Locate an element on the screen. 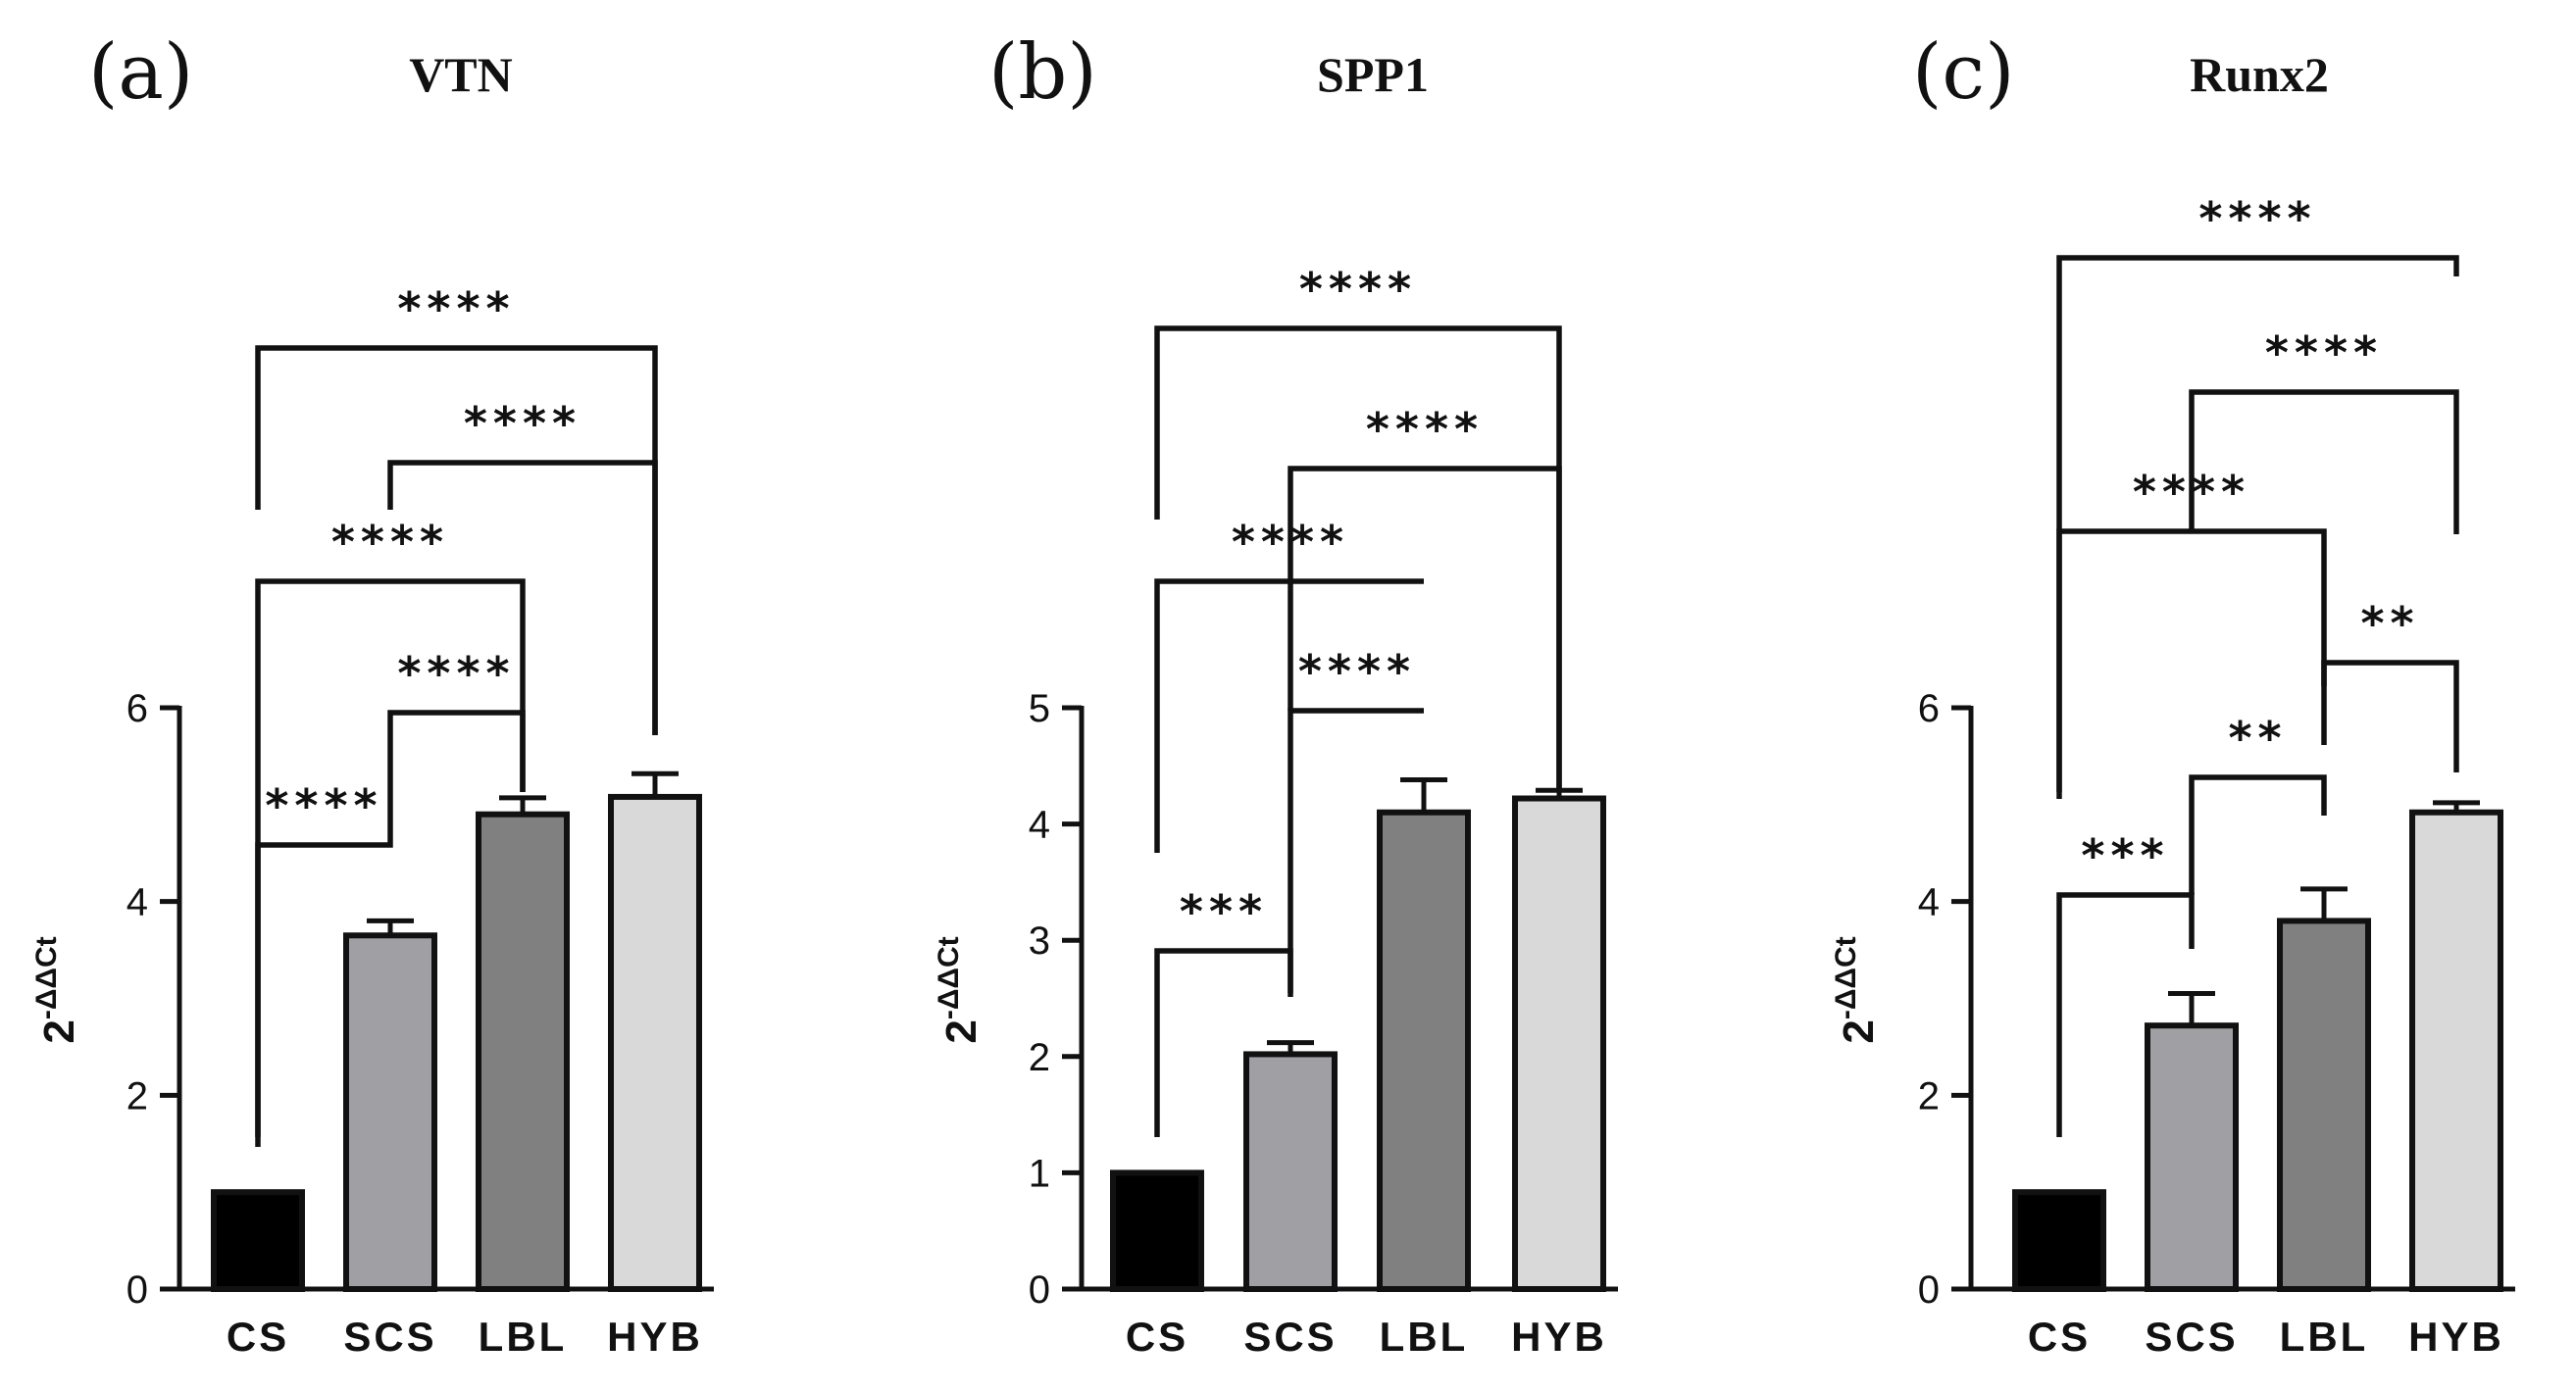  panel-label: (c) is located at coordinates (1963, 72).